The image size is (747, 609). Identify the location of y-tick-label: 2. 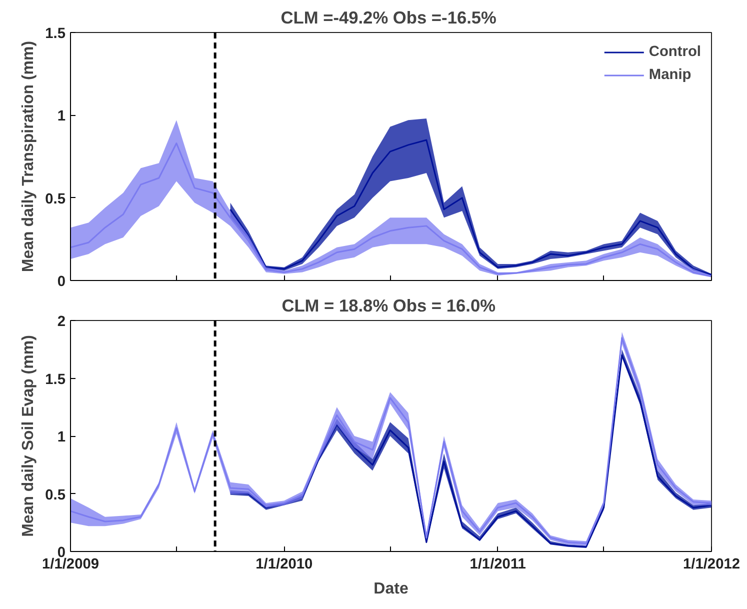
(61, 322).